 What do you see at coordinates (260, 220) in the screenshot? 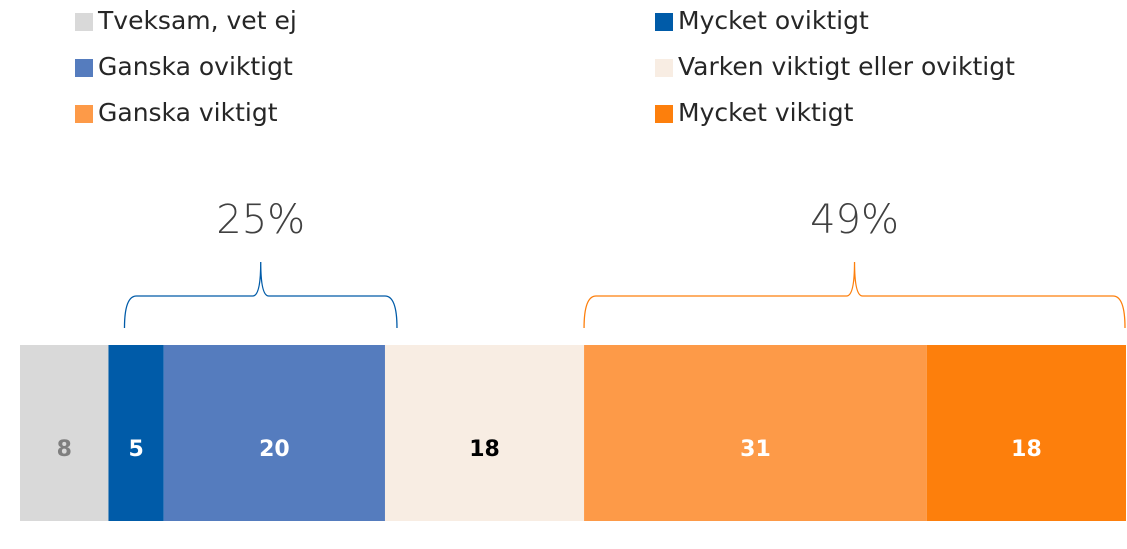
I see `annotation: 25%` at bounding box center [260, 220].